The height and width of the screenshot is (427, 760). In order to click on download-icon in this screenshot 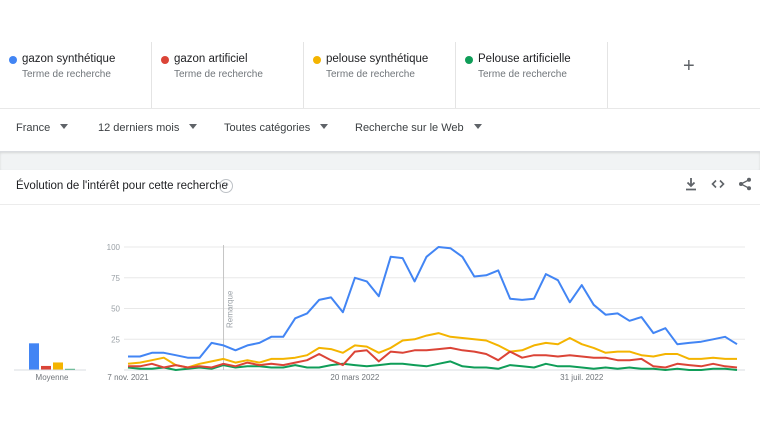, I will do `click(691, 186)`.